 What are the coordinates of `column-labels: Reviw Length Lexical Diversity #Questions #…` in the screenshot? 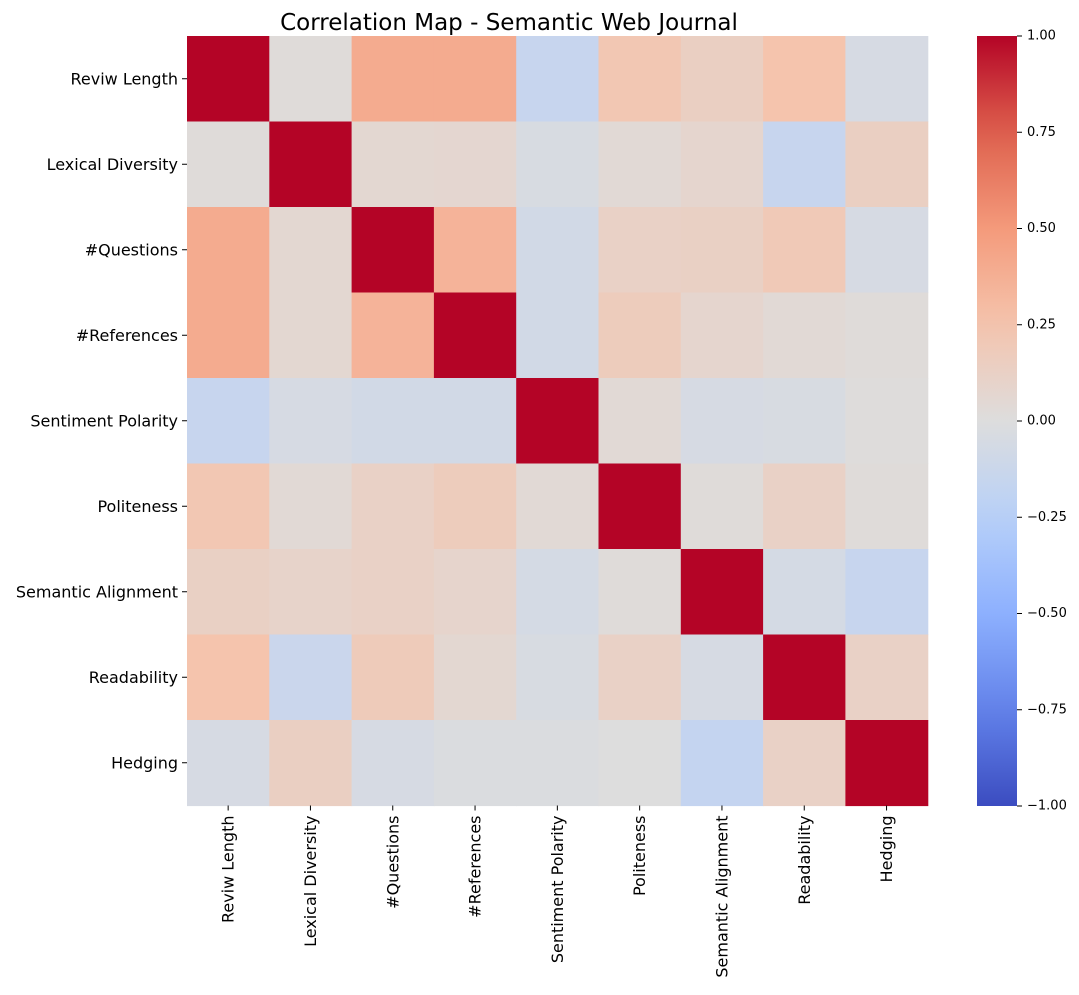 It's located at (557, 891).